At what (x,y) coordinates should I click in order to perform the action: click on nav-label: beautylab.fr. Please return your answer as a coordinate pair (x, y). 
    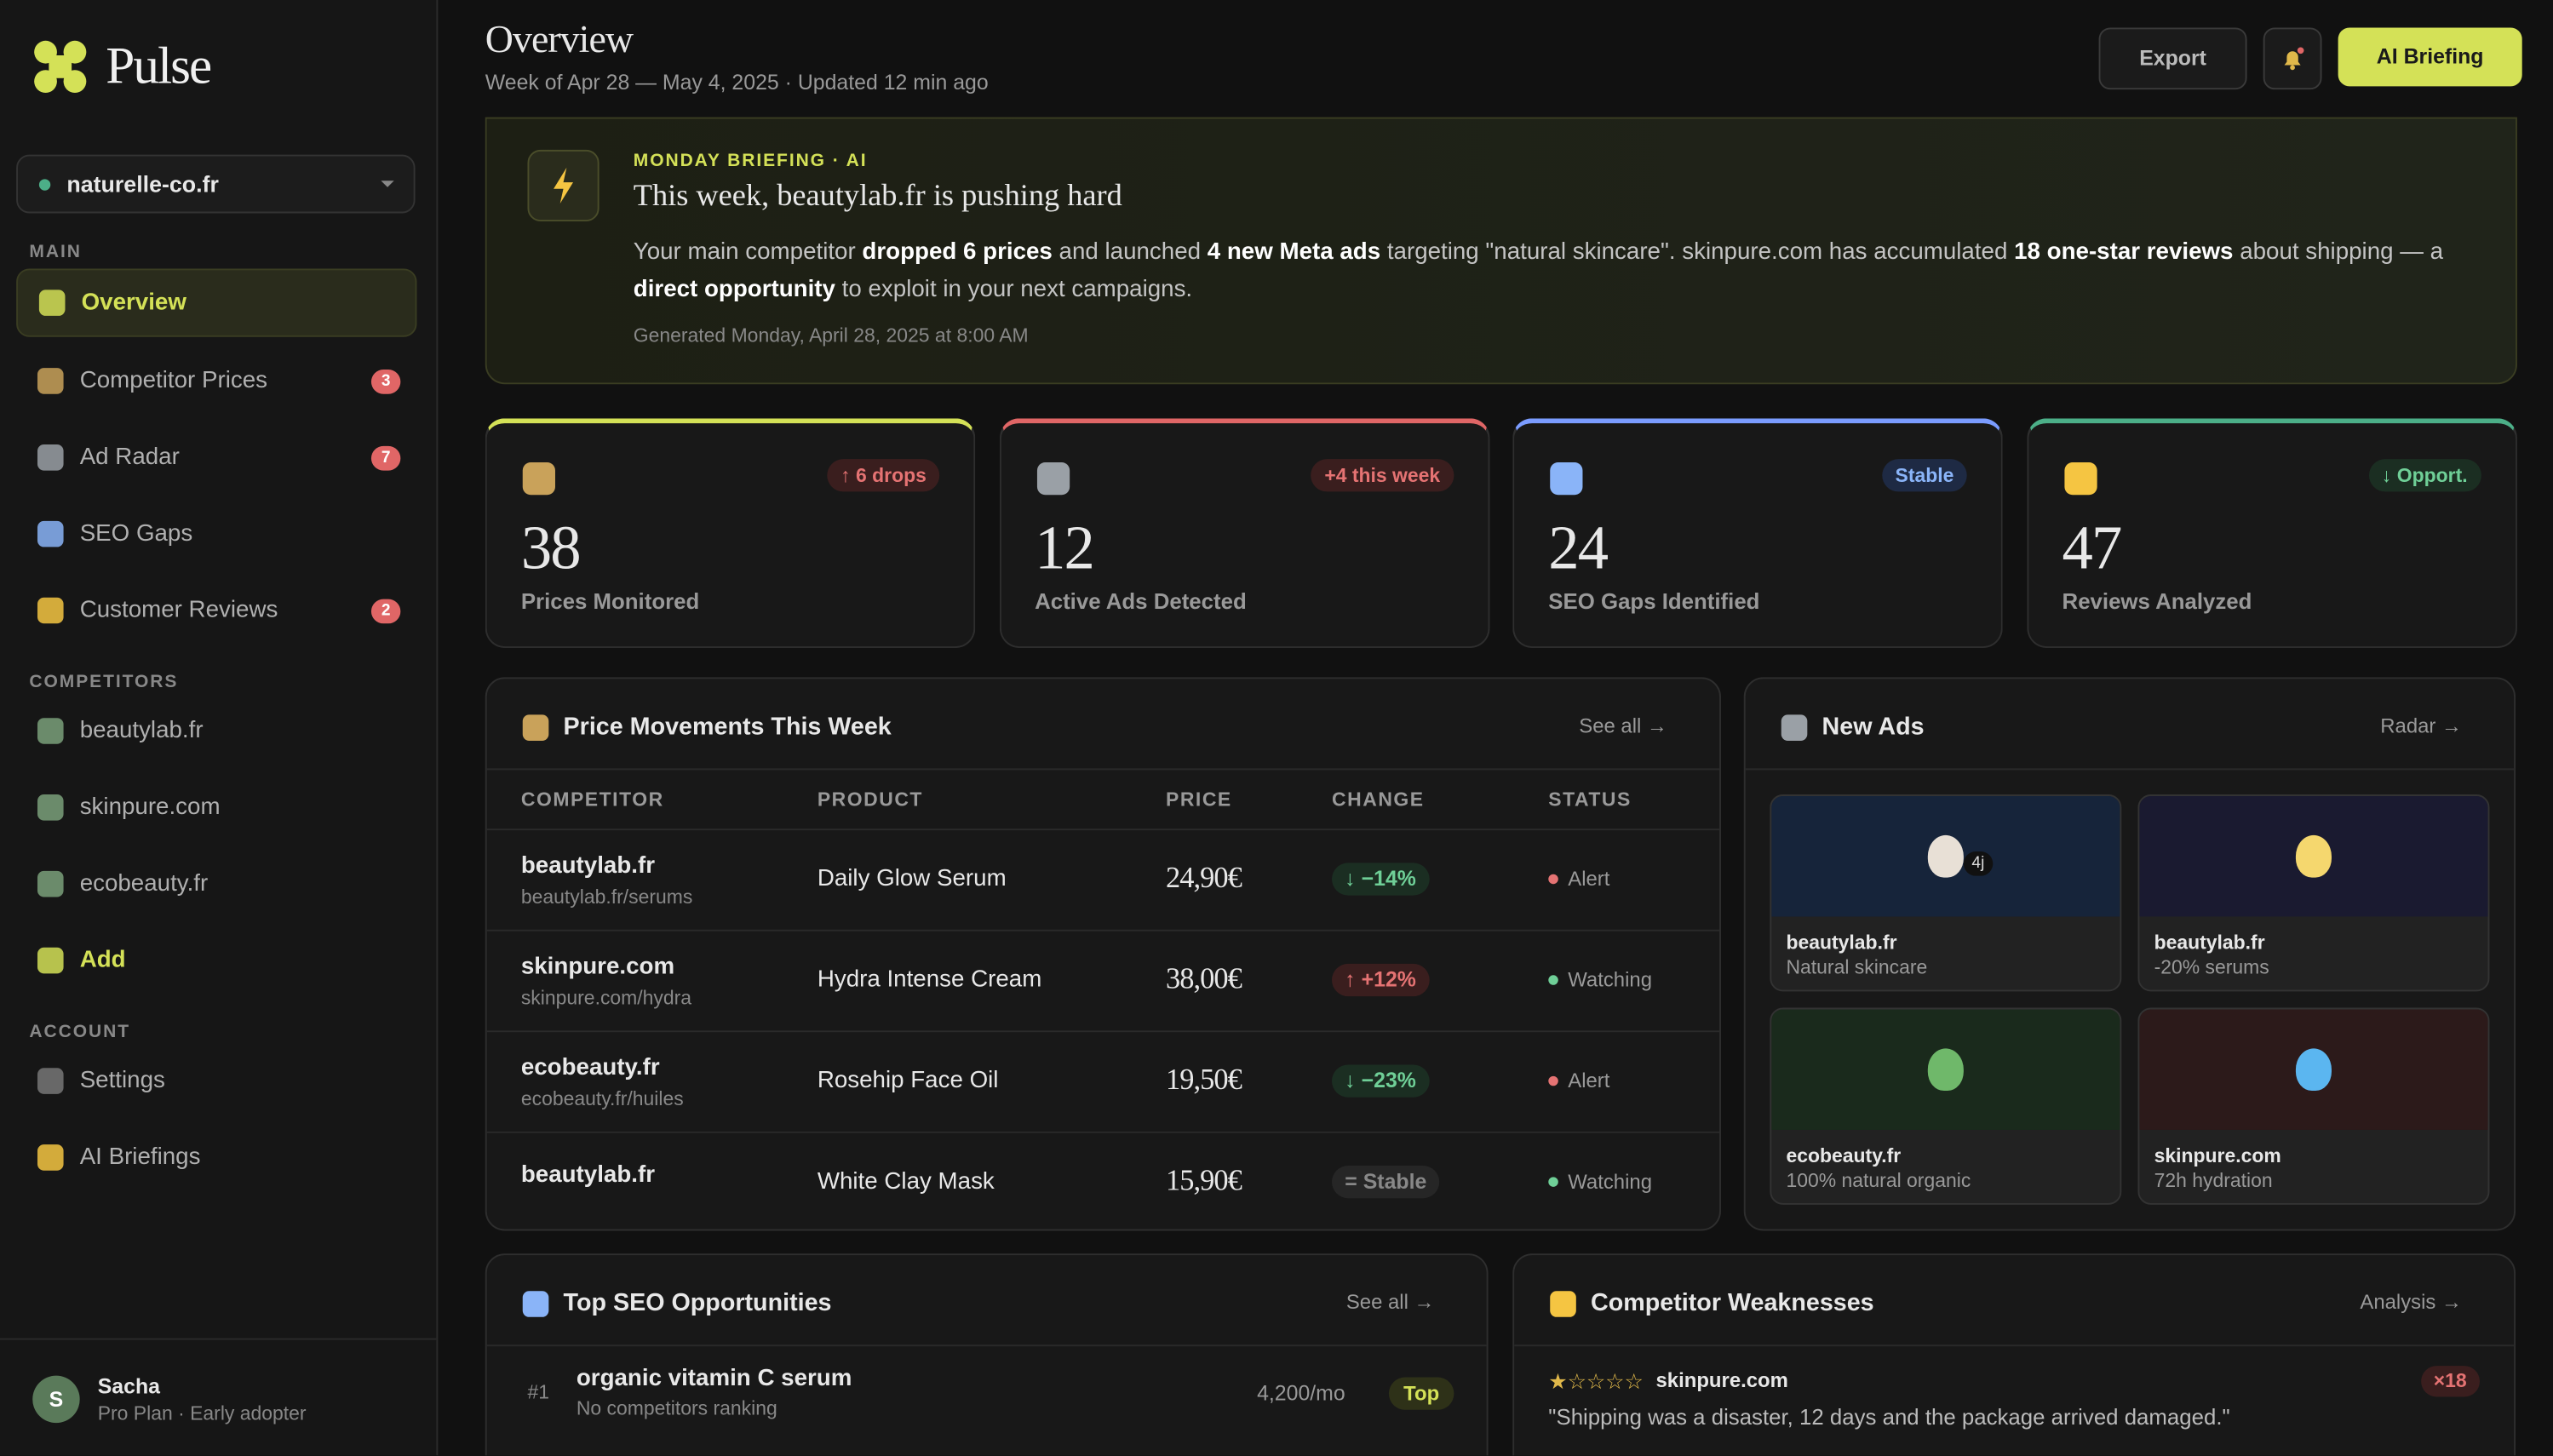
    Looking at the image, I should click on (142, 731).